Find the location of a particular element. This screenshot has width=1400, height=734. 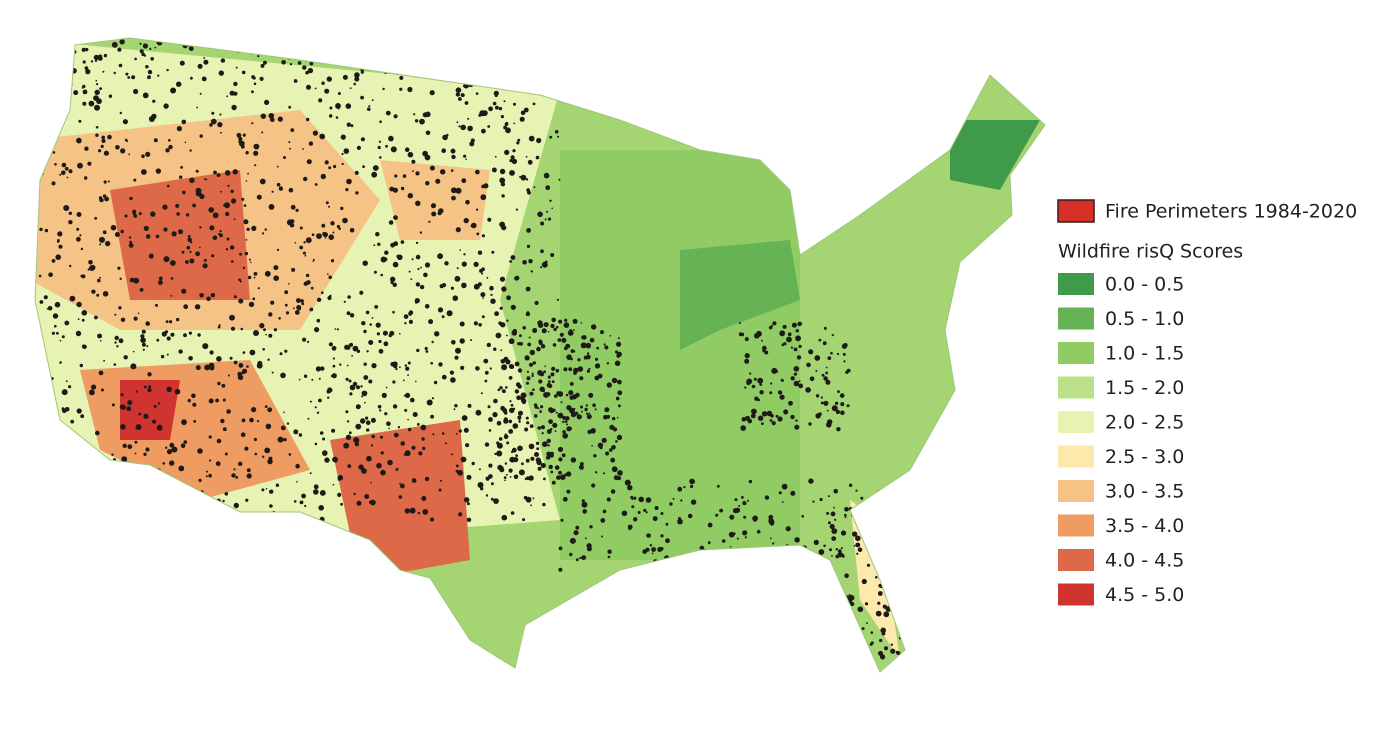

legend-title: Wildfire risQ Scores is located at coordinates (1150, 252).